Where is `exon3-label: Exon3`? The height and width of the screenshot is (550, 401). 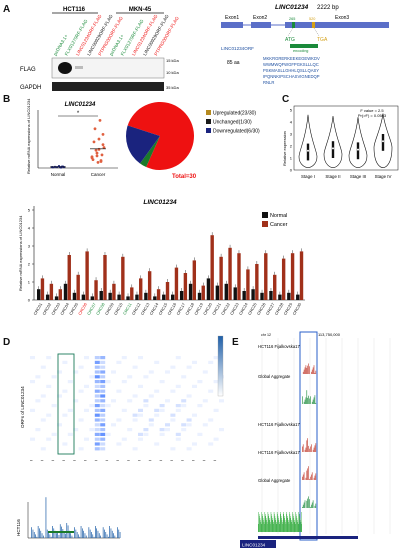
exon3-label: Exon3 is located at coordinates (342, 18).